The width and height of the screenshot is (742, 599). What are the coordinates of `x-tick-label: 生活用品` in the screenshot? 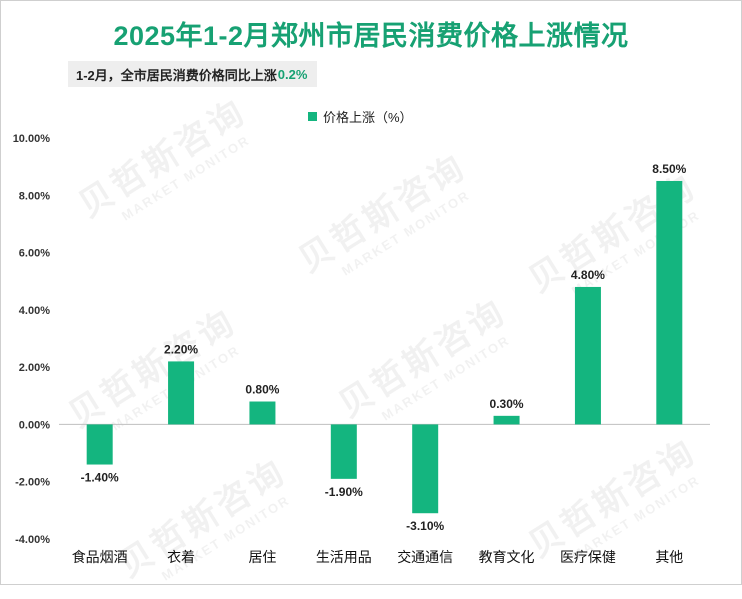 It's located at (344, 557).